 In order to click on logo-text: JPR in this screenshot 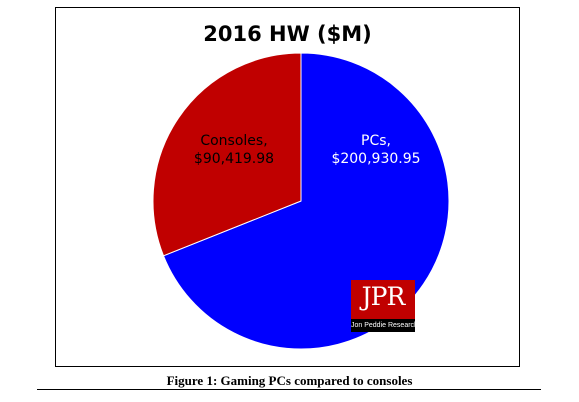, I will do `click(383, 296)`.